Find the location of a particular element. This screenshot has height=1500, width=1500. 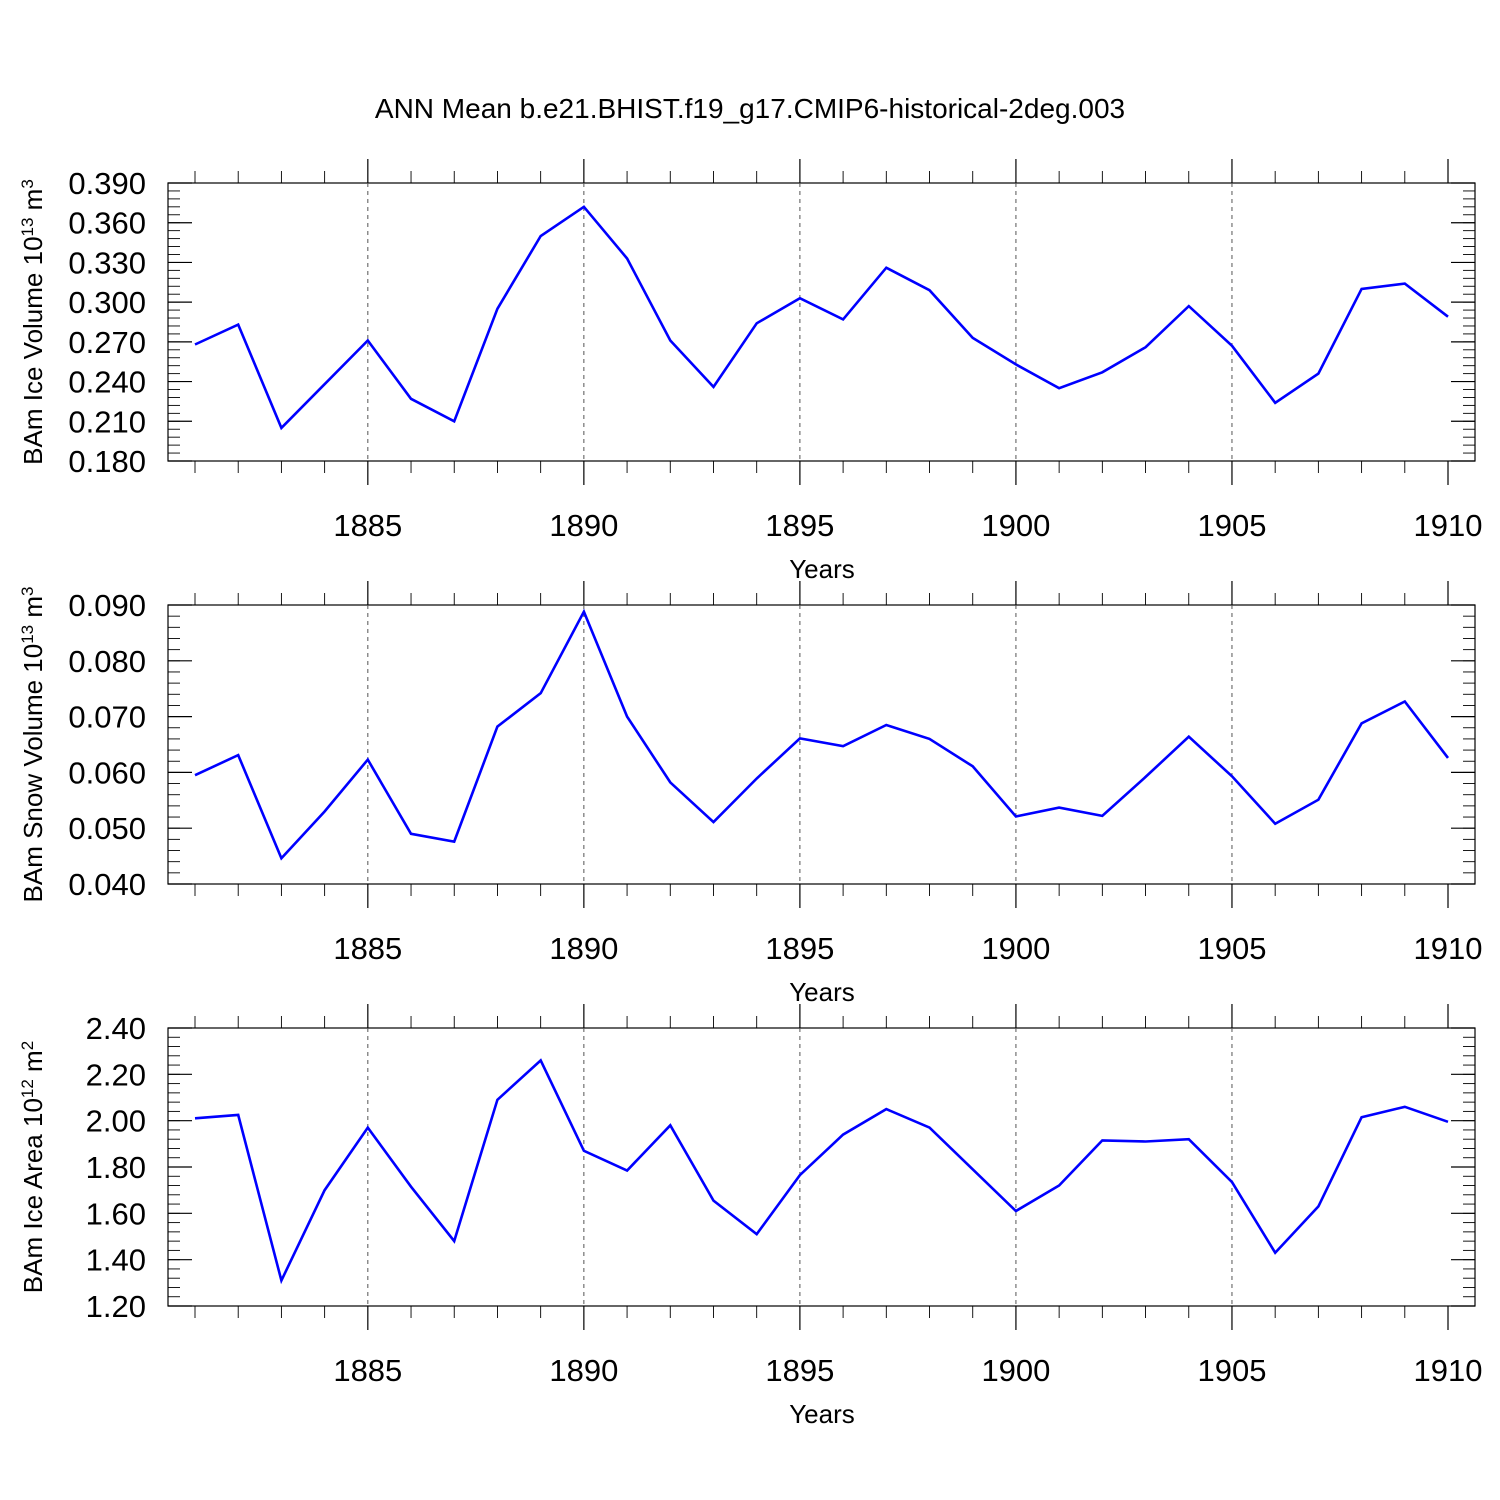

y-tick-label: 0.210 is located at coordinates (107, 421).